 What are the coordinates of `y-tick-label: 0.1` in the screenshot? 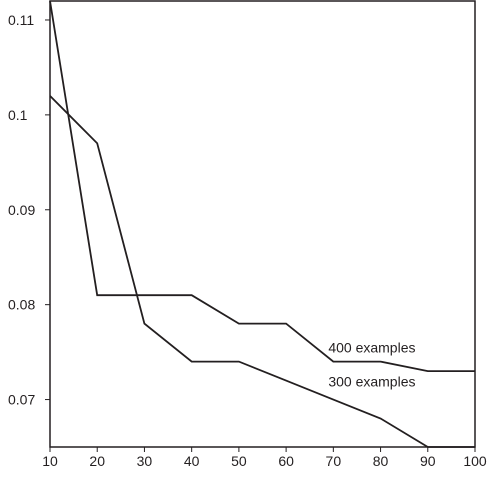 It's located at (18, 115).